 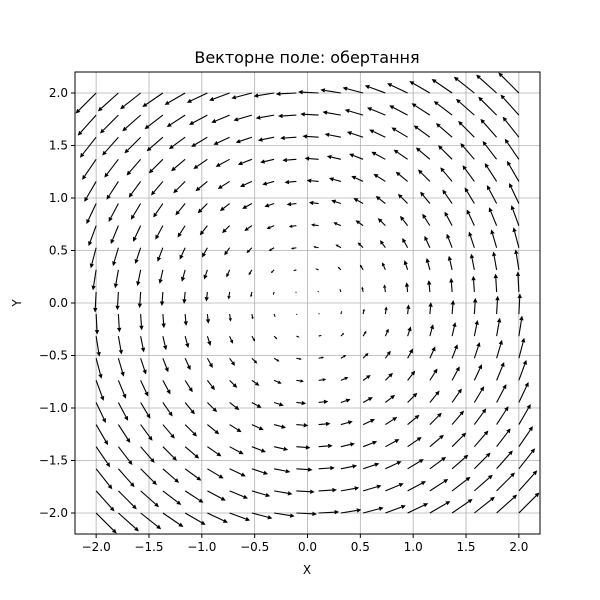 I want to click on y-tick-label: −1.5, so click(x=53, y=461).